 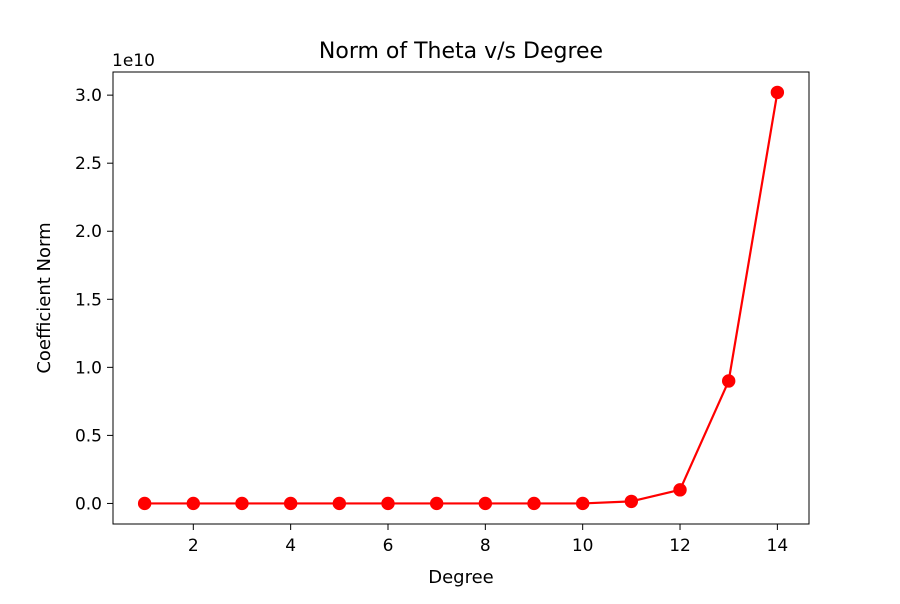 What do you see at coordinates (485, 546) in the screenshot?
I see `x-tick-label: 8` at bounding box center [485, 546].